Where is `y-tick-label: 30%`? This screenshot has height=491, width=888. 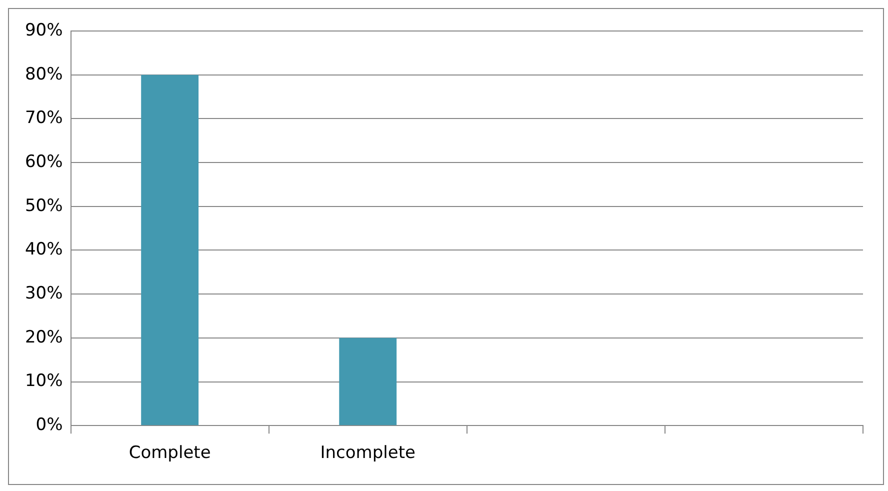 y-tick-label: 30% is located at coordinates (43, 293).